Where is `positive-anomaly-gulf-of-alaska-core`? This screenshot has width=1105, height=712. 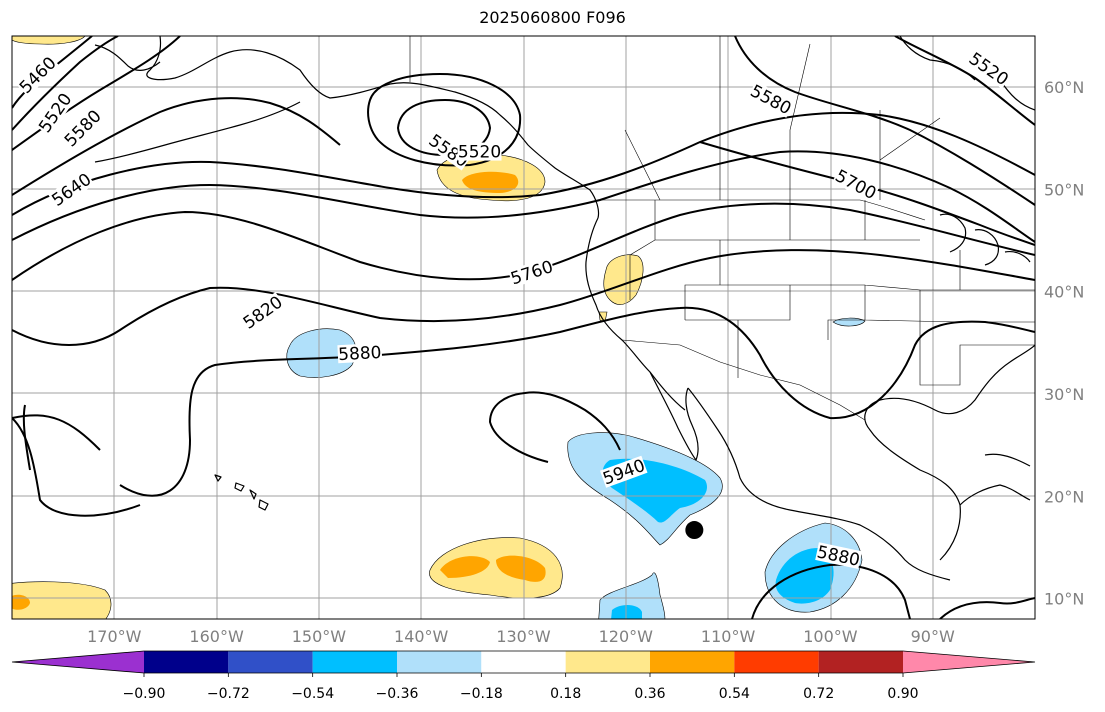
positive-anomaly-gulf-of-alaska-core is located at coordinates (490, 182).